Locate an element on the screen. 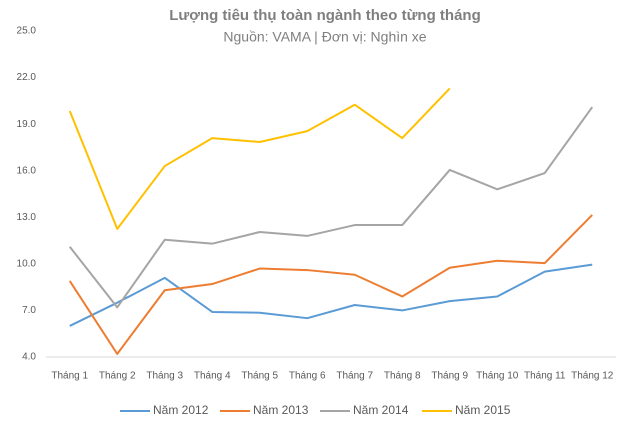 This screenshot has height=432, width=630. legend-label: Năm 2012 is located at coordinates (181, 410).